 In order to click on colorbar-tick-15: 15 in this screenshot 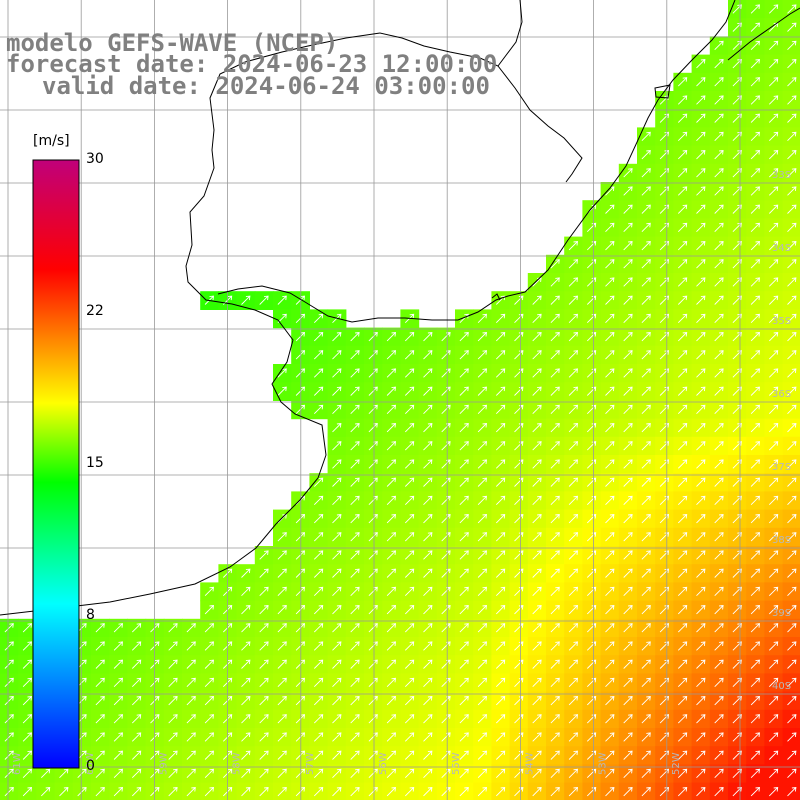, I will do `click(95, 463)`.